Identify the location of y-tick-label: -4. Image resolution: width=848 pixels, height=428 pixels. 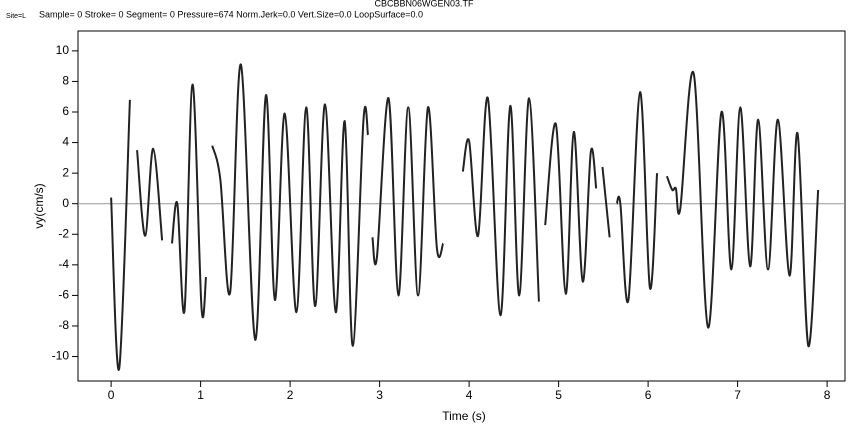
(63, 264).